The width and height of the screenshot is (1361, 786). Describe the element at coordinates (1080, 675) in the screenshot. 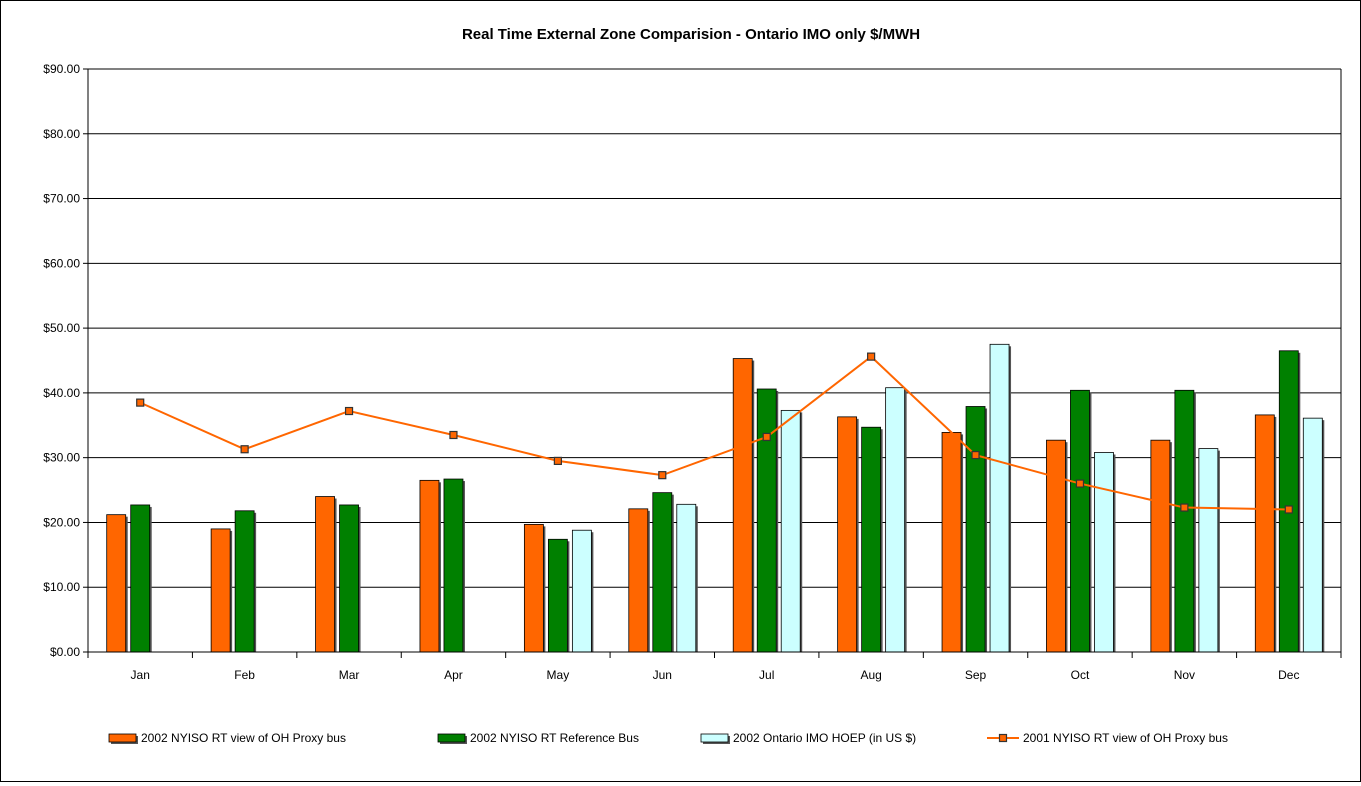

I see `x-tick-label: Oct` at that location.